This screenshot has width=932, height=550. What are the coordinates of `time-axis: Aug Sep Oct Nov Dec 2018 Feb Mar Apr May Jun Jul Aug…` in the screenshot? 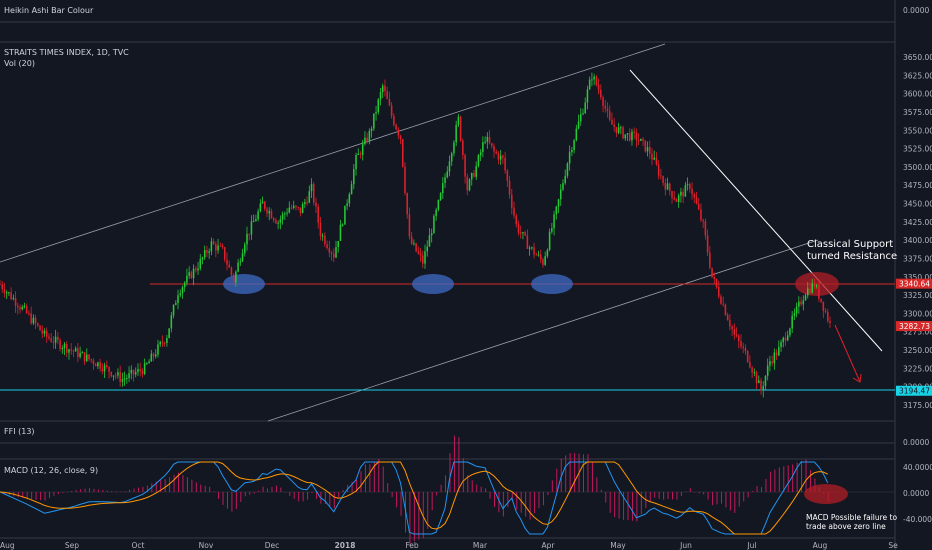 It's located at (449, 545).